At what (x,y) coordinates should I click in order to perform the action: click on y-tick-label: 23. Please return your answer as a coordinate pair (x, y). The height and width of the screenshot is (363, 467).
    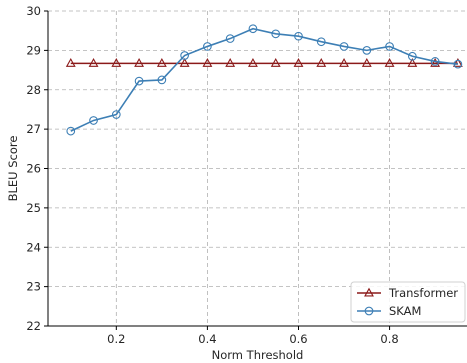
    Looking at the image, I should click on (33, 287).